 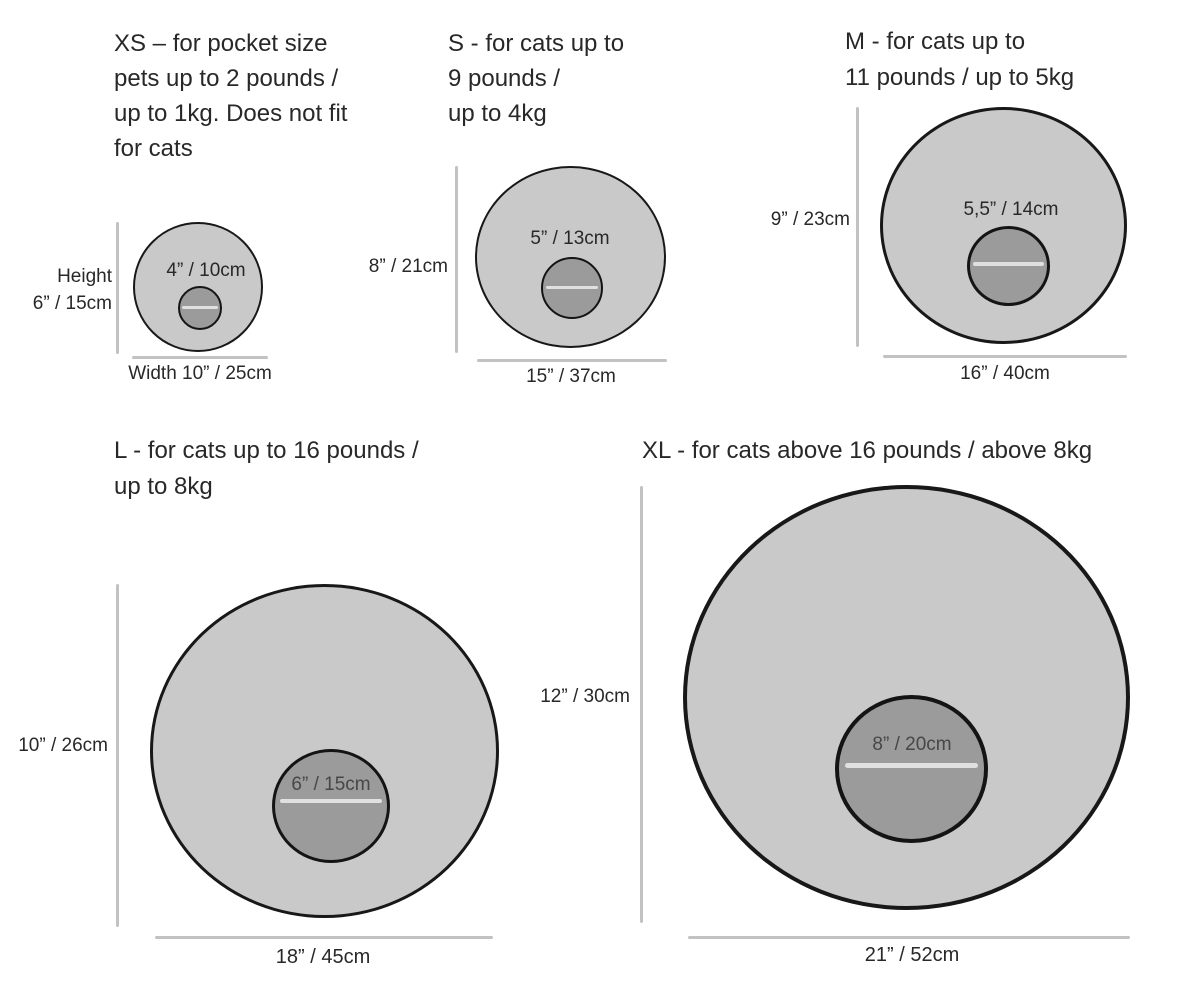 I want to click on size-title-line: pets up to 2 pounds /, so click(x=226, y=78).